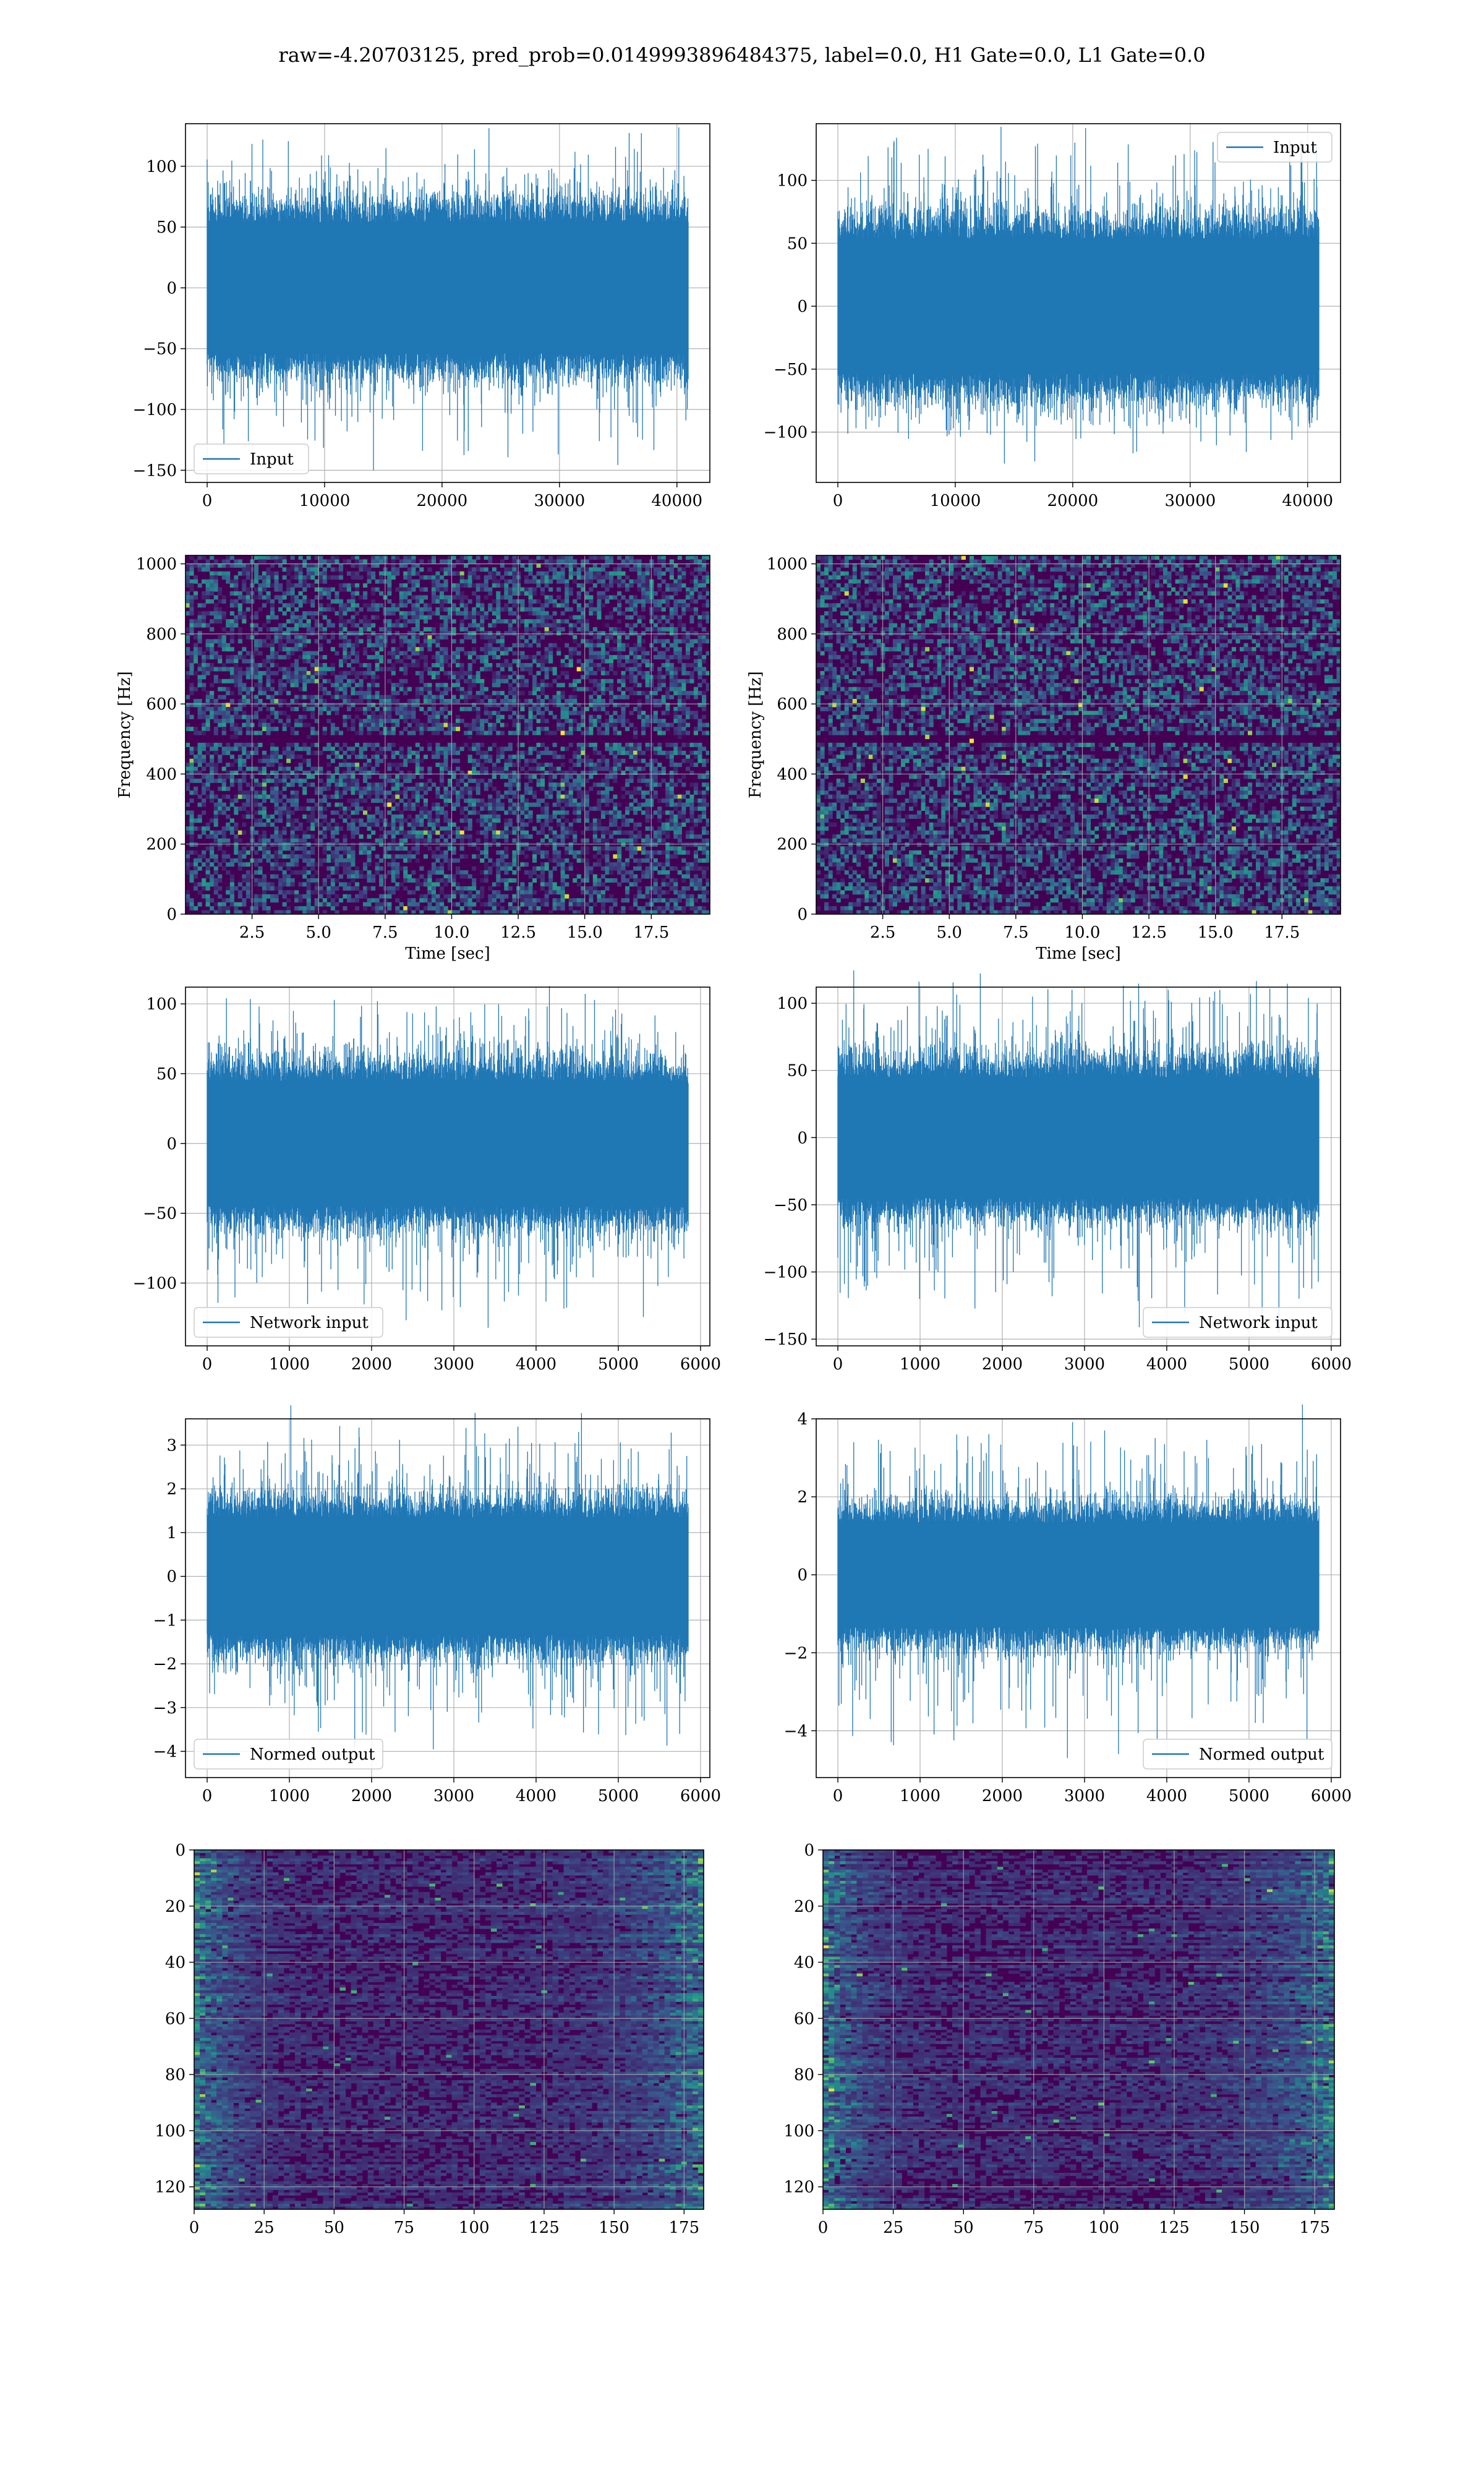  Describe the element at coordinates (442, 501) in the screenshot. I see `input-h1-xtick-label: 20000` at that location.